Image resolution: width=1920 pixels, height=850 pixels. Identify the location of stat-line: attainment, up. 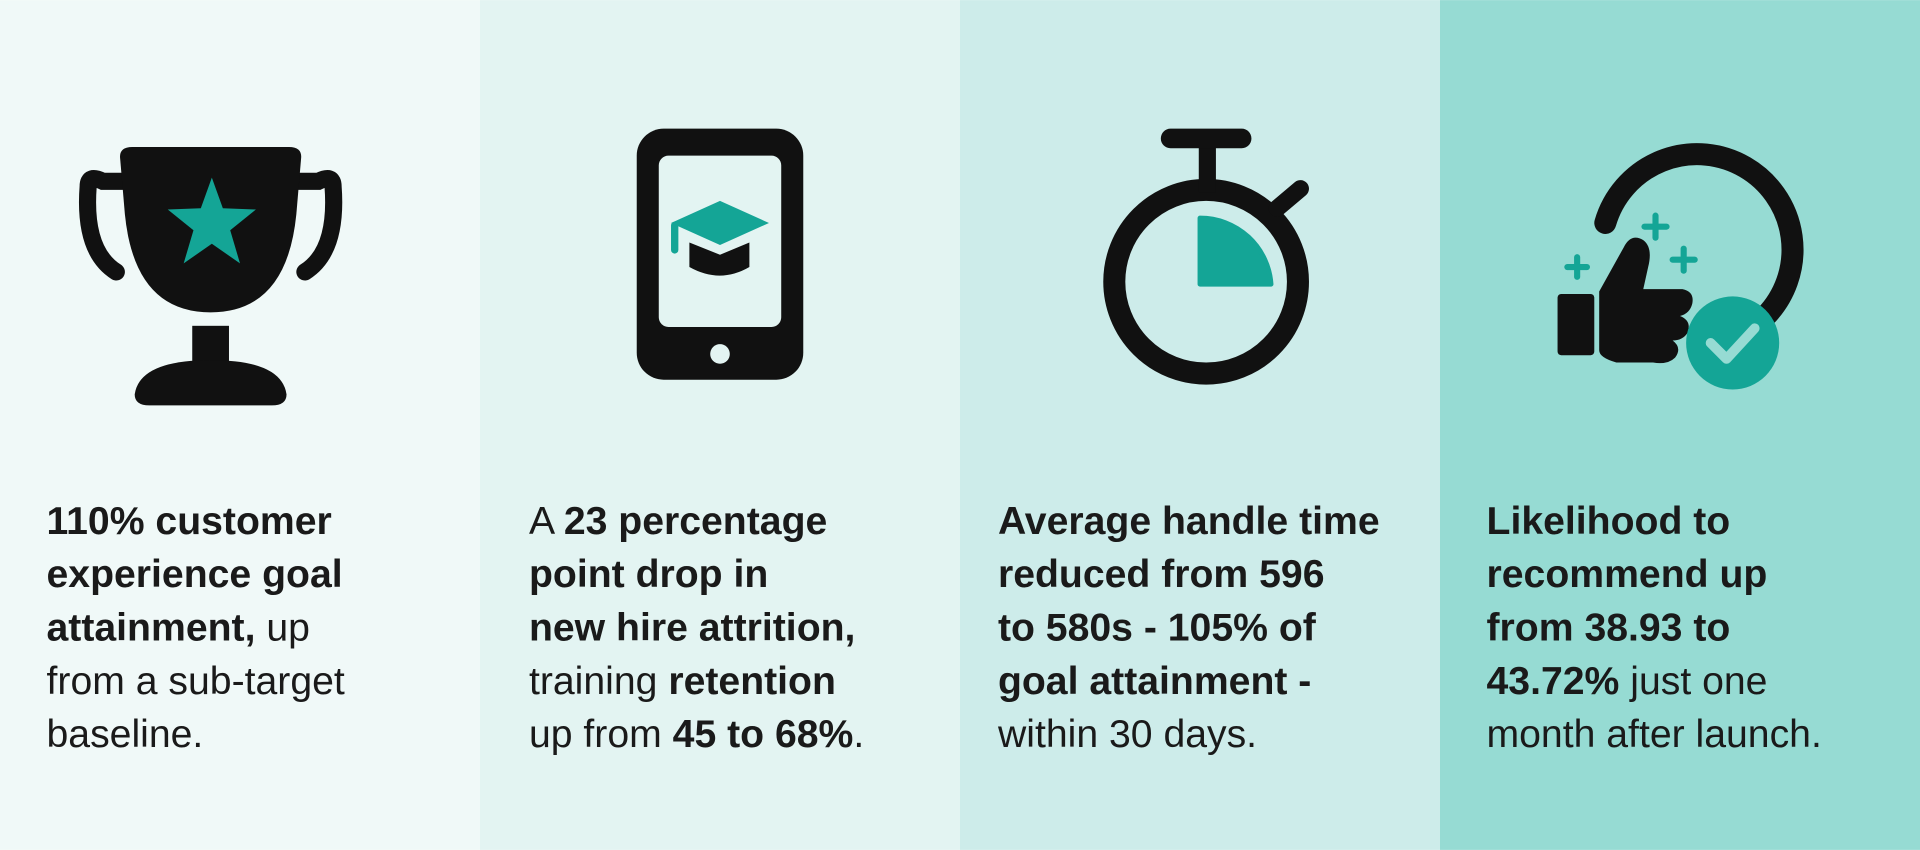
(178, 628).